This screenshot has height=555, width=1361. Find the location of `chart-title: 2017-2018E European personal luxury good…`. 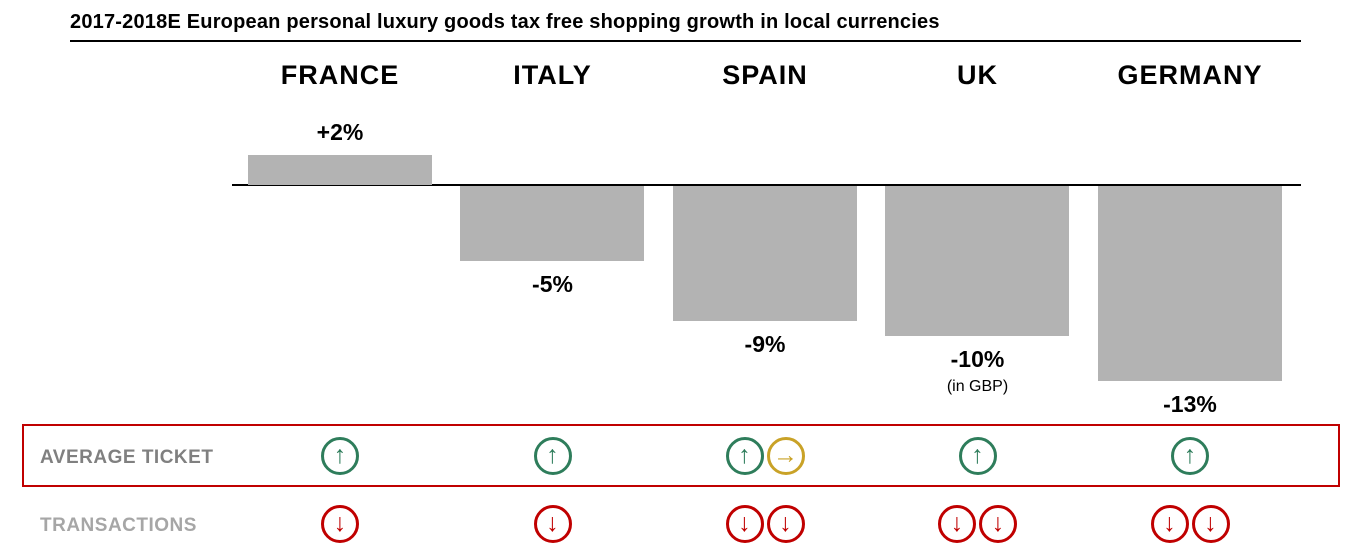

chart-title: 2017-2018E European personal luxury good… is located at coordinates (505, 22).